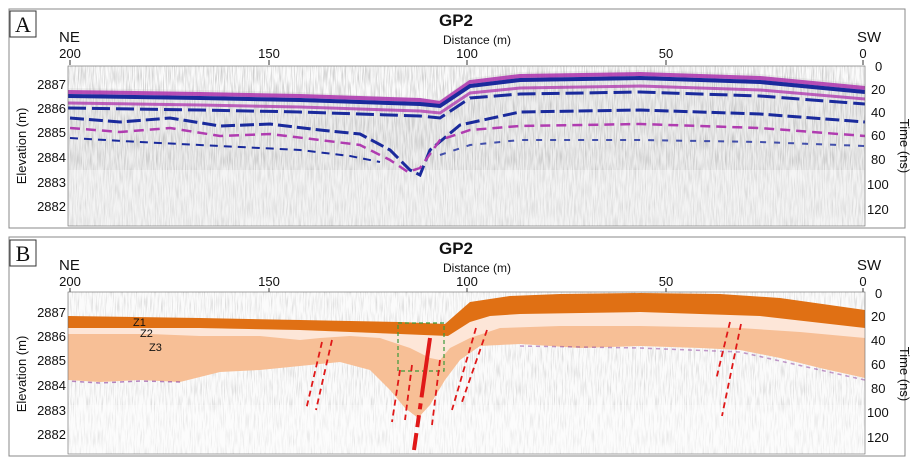 The height and width of the screenshot is (464, 913). What do you see at coordinates (51, 434) in the screenshot?
I see `panel-b-ytick: 2882` at bounding box center [51, 434].